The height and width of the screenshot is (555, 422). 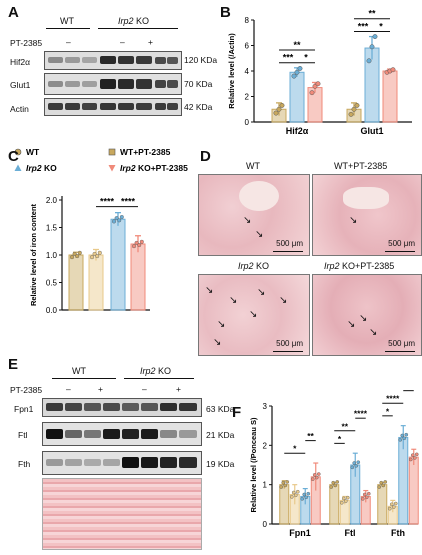 What do you see at coordinates (33, 254) in the screenshot?
I see `y-axis-label: Relative level of iron content` at bounding box center [33, 254].